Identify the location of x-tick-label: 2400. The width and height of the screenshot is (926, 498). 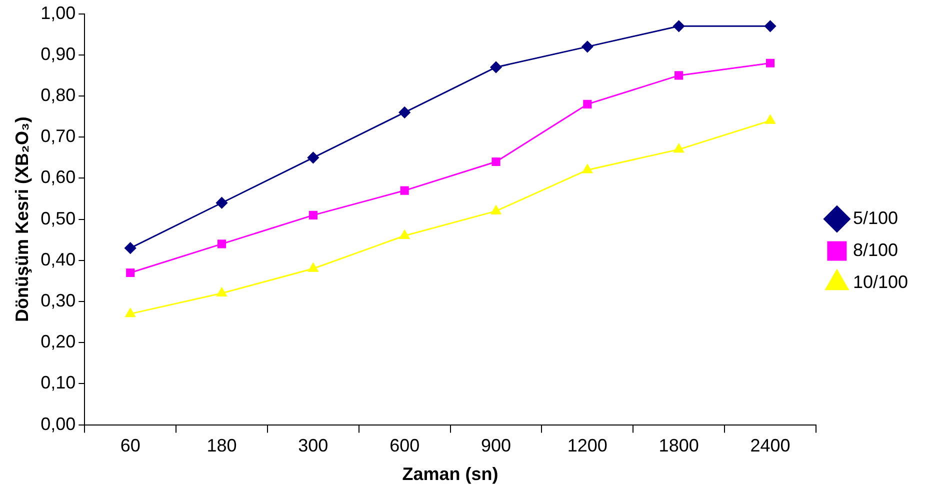
(770, 446).